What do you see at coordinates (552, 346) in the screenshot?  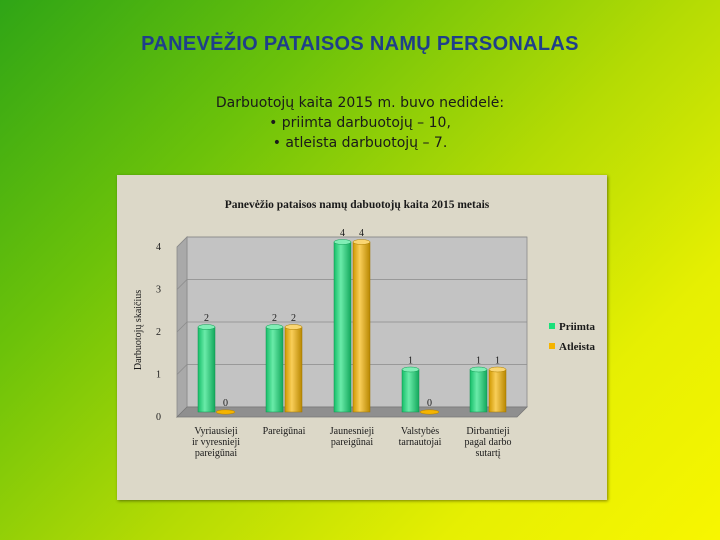 I see `legend-swatch-atleista` at bounding box center [552, 346].